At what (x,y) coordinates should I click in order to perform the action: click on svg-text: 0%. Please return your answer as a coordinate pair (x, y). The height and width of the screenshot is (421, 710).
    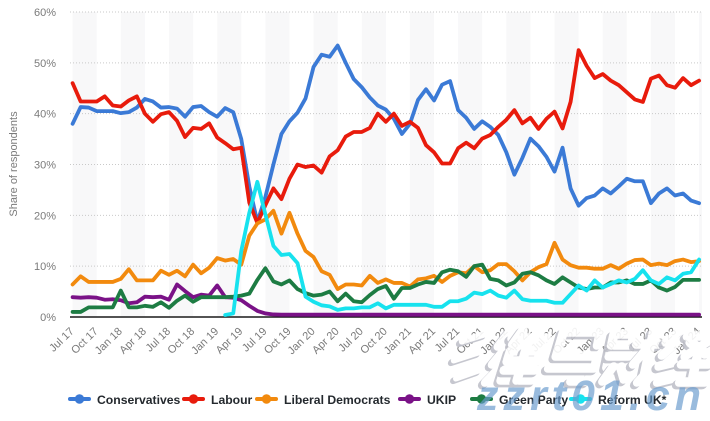
    Looking at the image, I should click on (48, 318).